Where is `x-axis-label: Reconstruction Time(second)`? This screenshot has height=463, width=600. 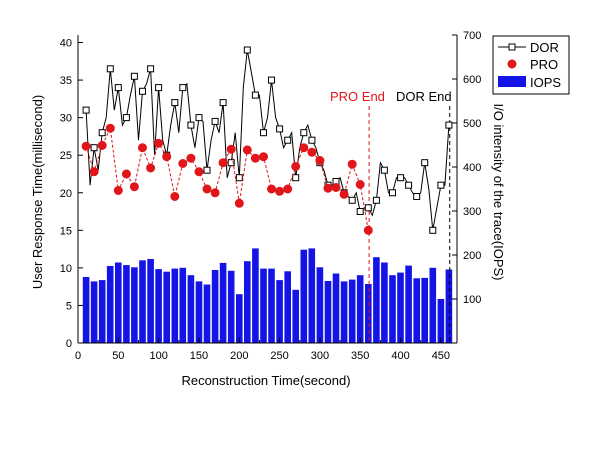
x-axis-label: Reconstruction Time(second) is located at coordinates (265, 380).